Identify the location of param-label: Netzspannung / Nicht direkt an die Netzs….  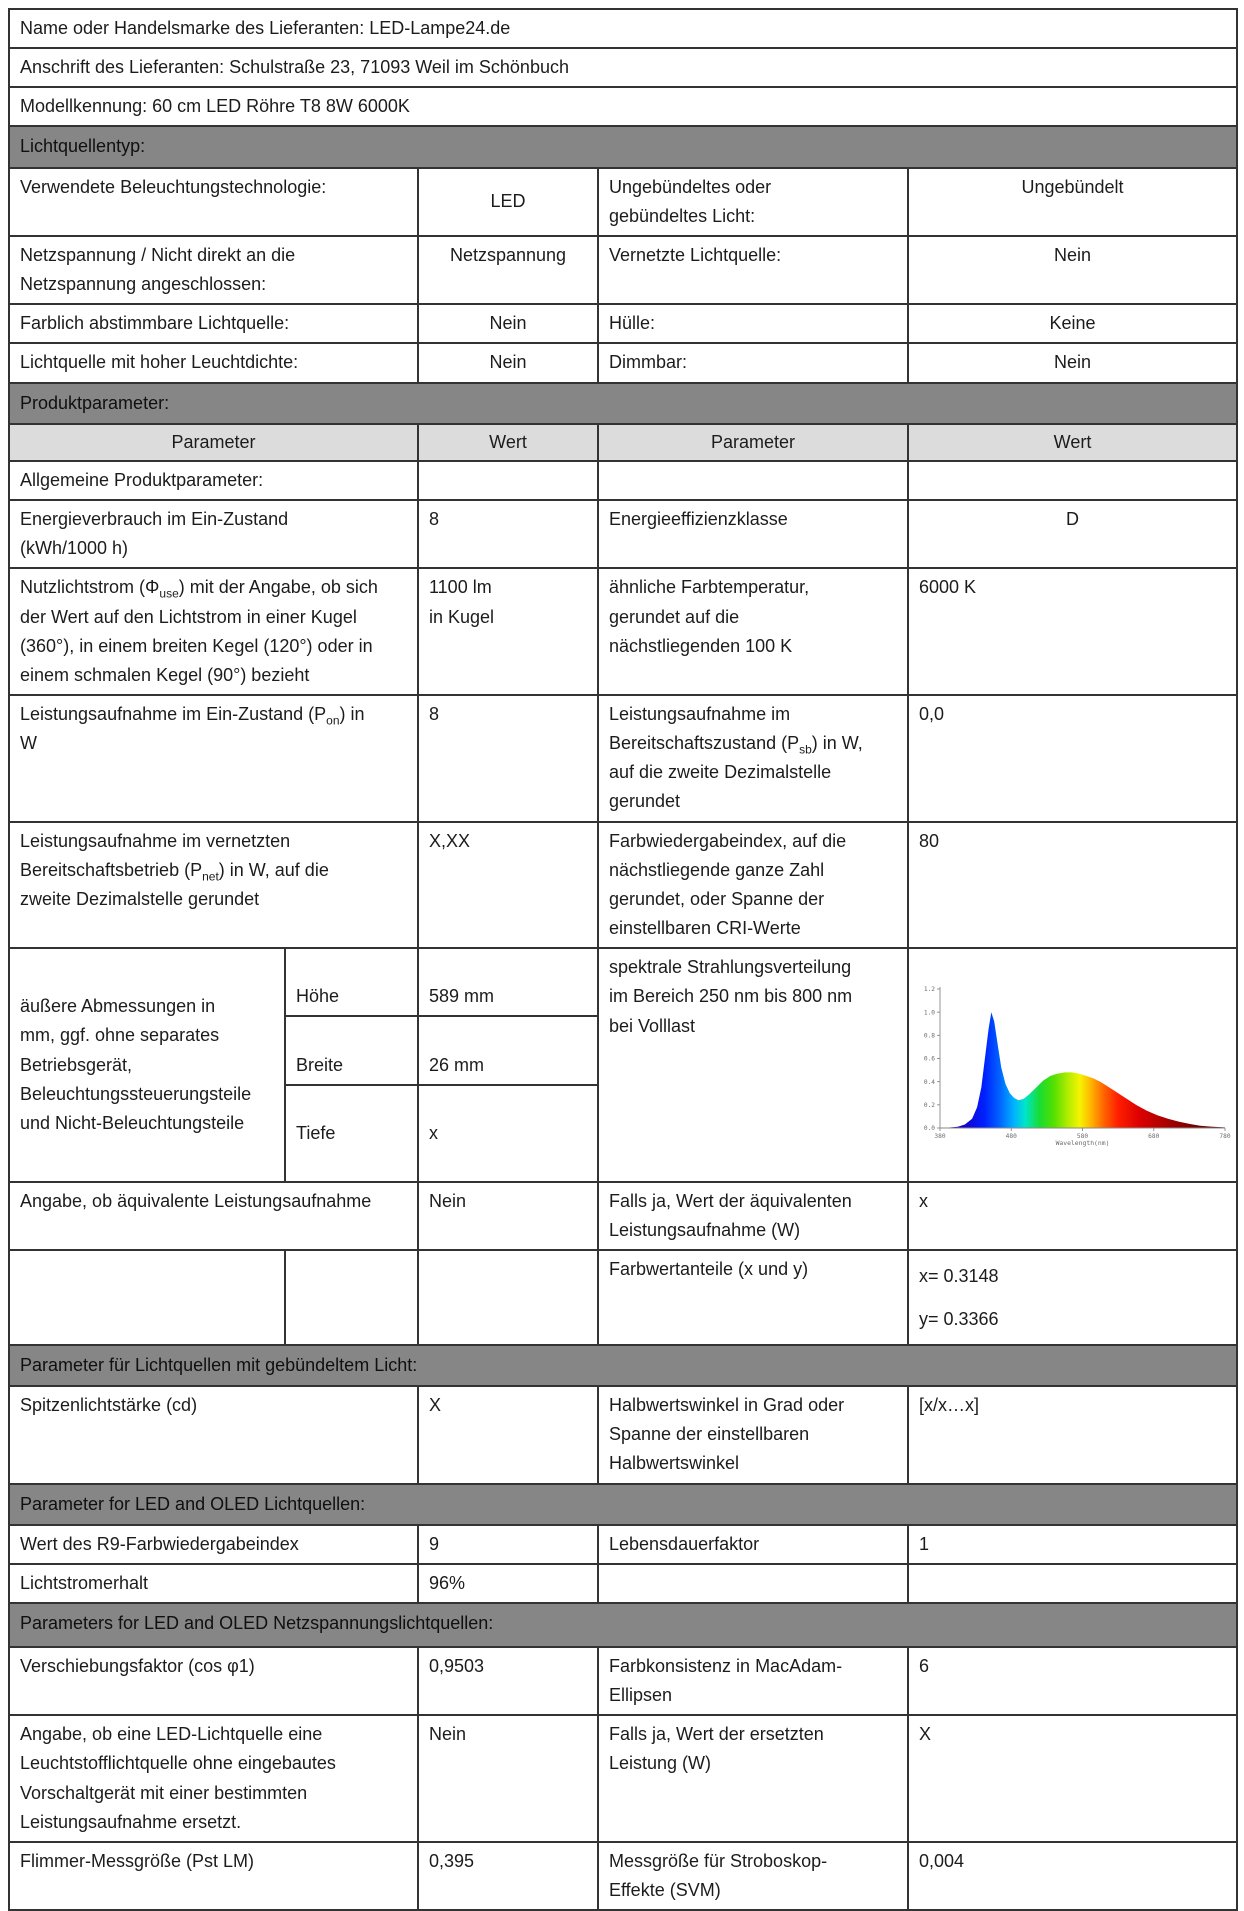
(213, 270).